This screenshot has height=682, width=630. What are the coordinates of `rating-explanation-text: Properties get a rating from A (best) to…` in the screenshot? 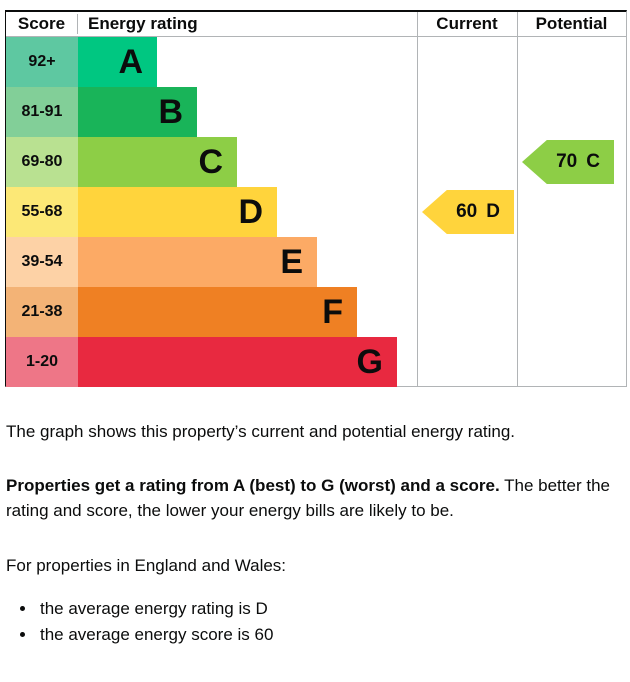 It's located at (315, 498).